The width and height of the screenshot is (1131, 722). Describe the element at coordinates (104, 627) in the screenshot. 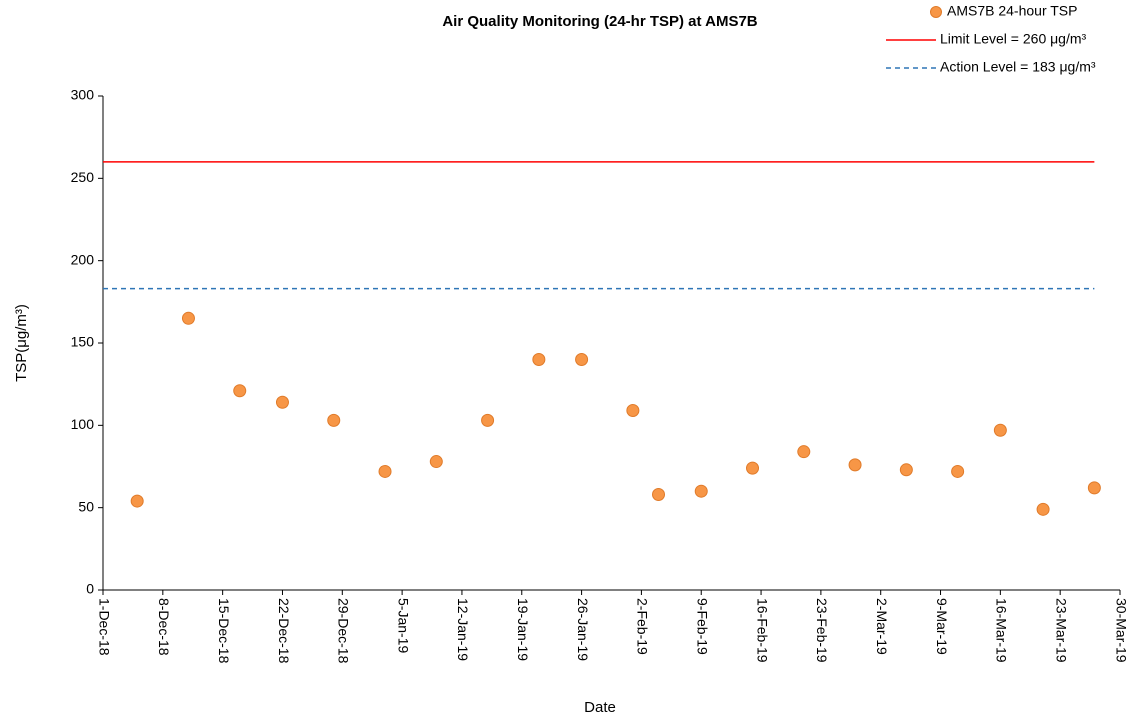

I see `x-tick-label: 1-Dec-18` at that location.